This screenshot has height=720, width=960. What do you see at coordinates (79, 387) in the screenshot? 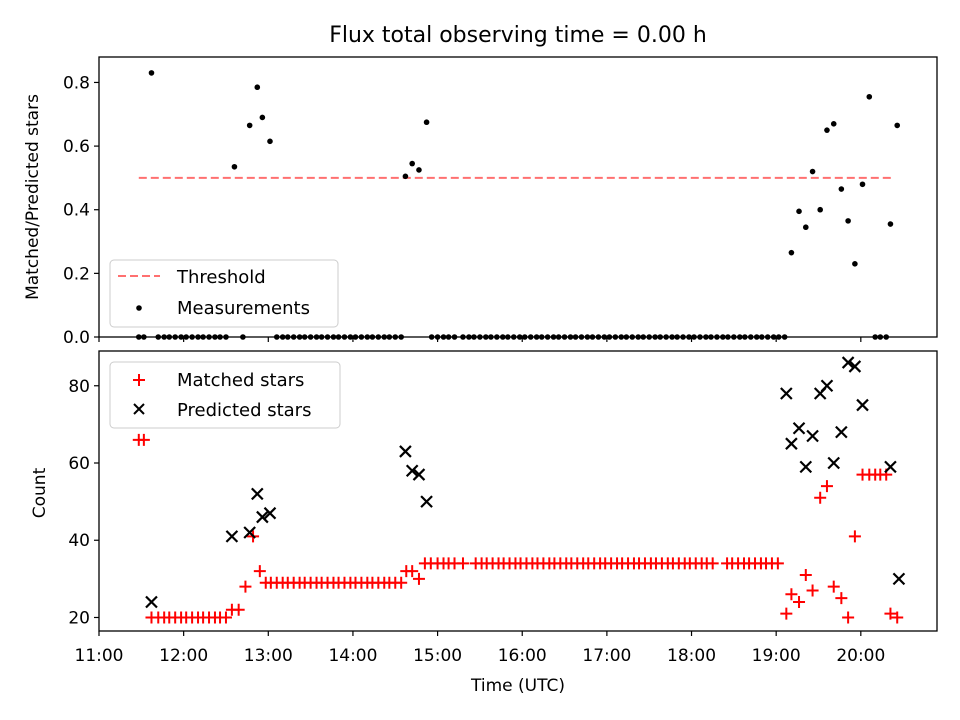
I see `bottom-y-tick-label: 80` at bounding box center [79, 387].